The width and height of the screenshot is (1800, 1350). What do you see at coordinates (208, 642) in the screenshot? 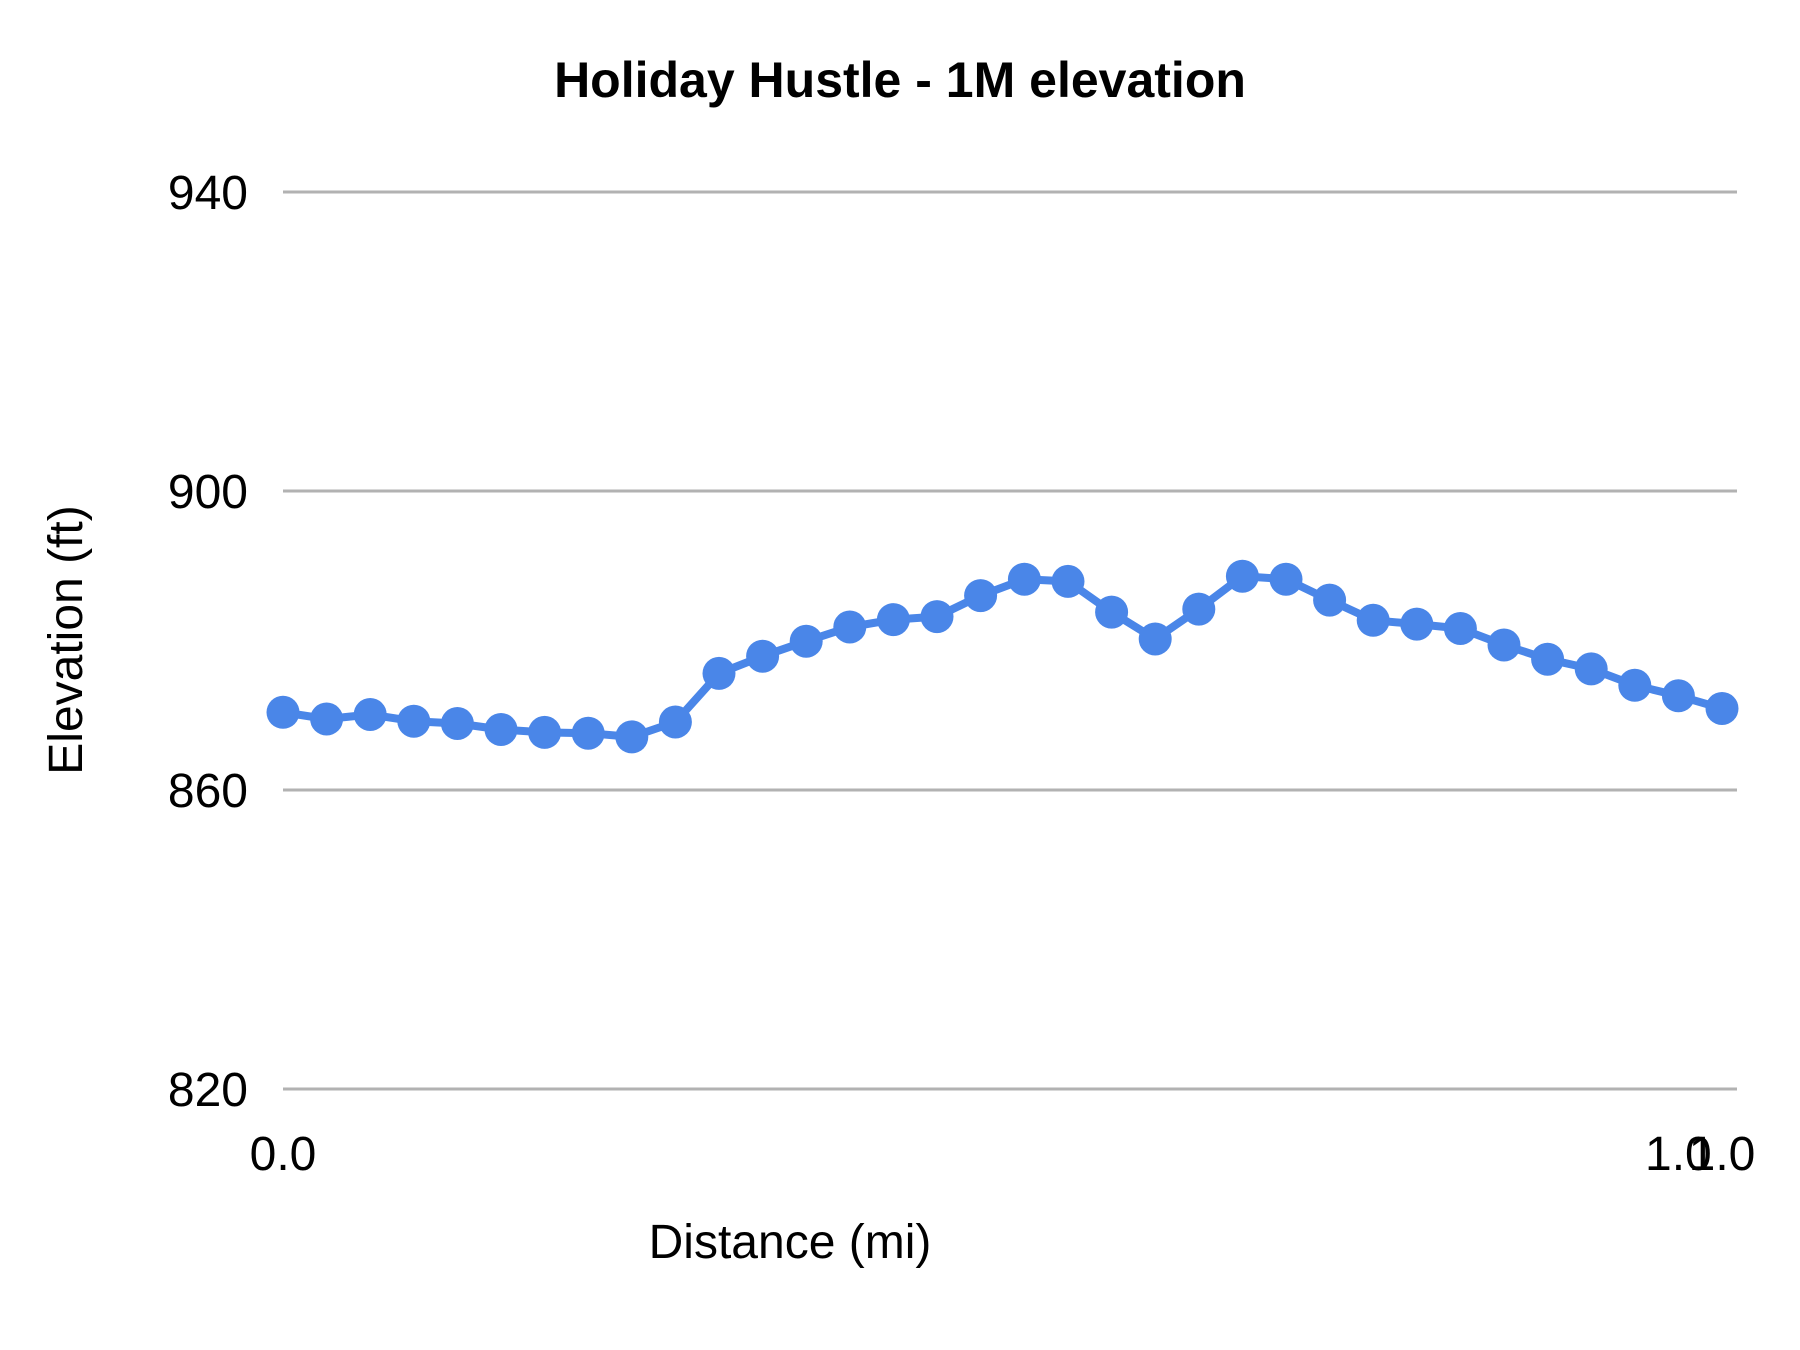
I see `y-tick-labels: 940 900 860 820` at bounding box center [208, 642].